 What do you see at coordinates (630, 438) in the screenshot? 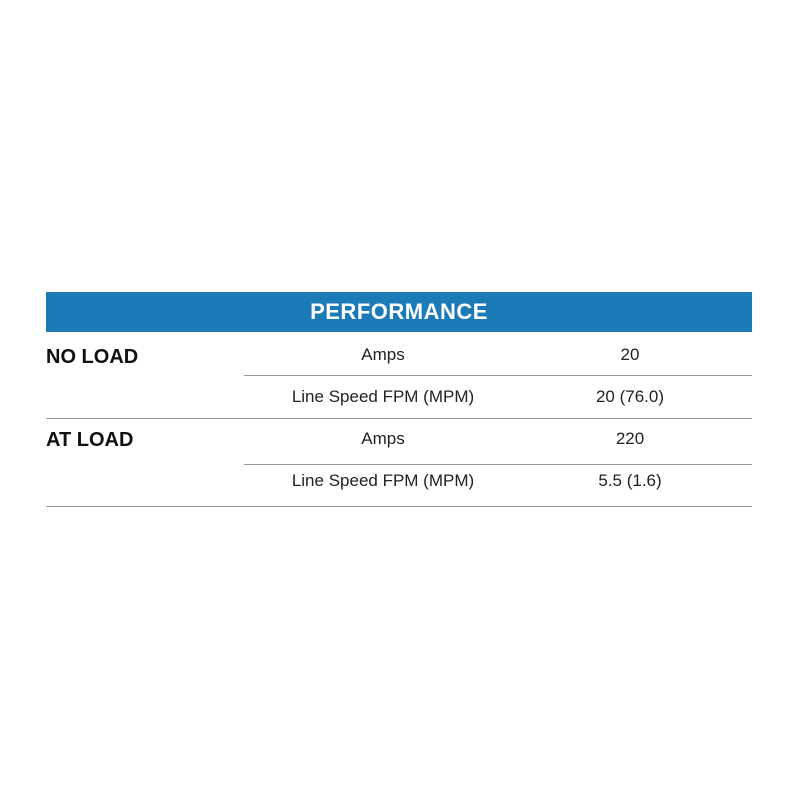
I see `row-value: 220` at bounding box center [630, 438].